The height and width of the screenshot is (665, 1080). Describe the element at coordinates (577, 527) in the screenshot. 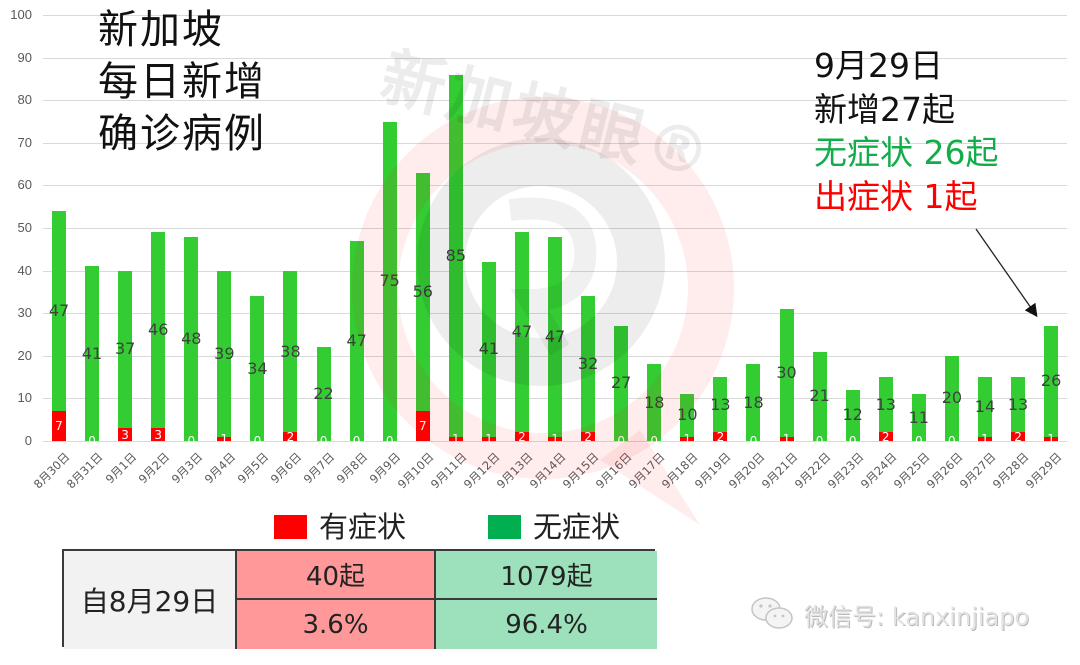

I see `legend-label: 无症状` at that location.